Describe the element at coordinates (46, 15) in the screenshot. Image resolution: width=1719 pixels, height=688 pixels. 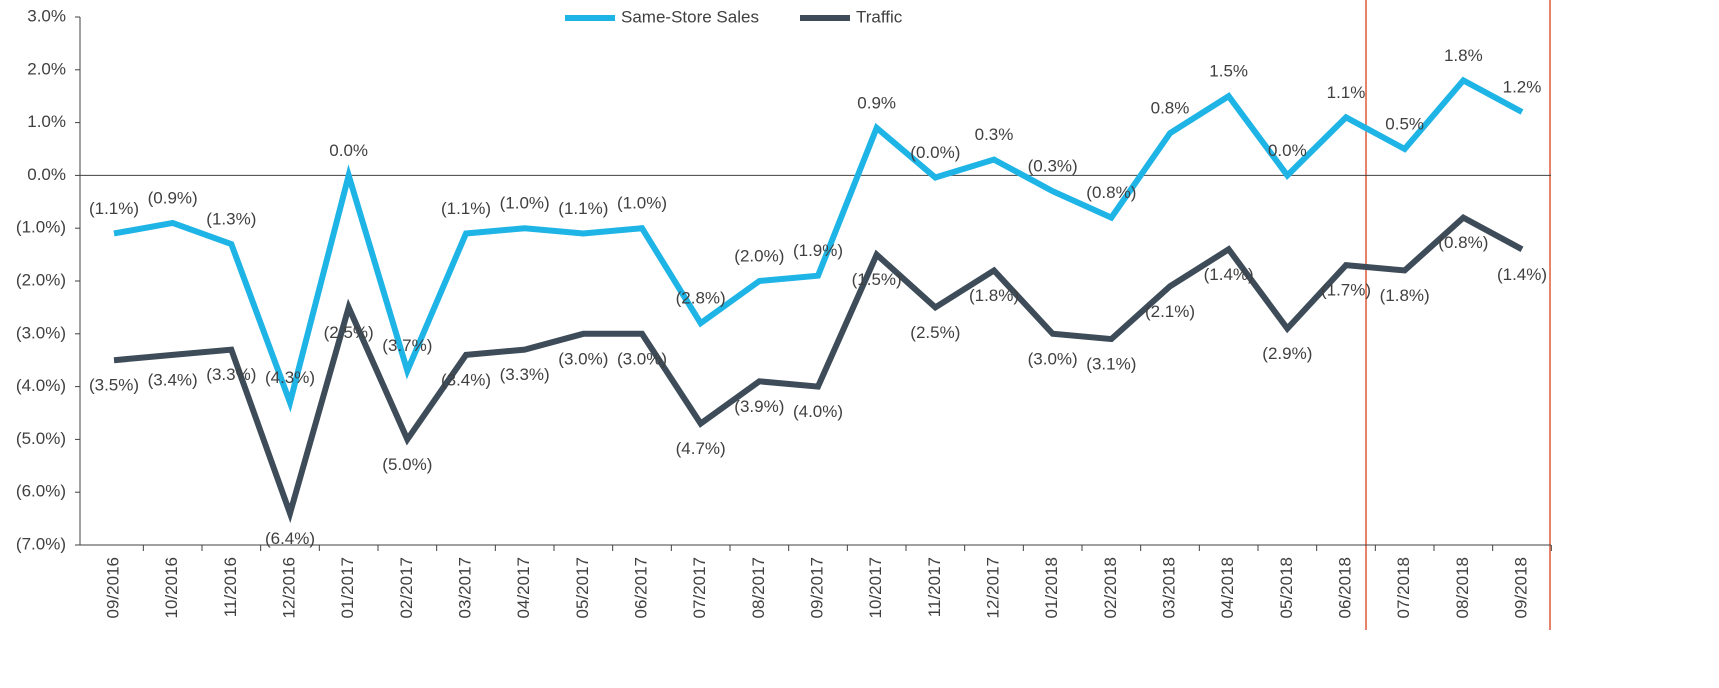
I see `y-tick-label: 3.0%` at that location.